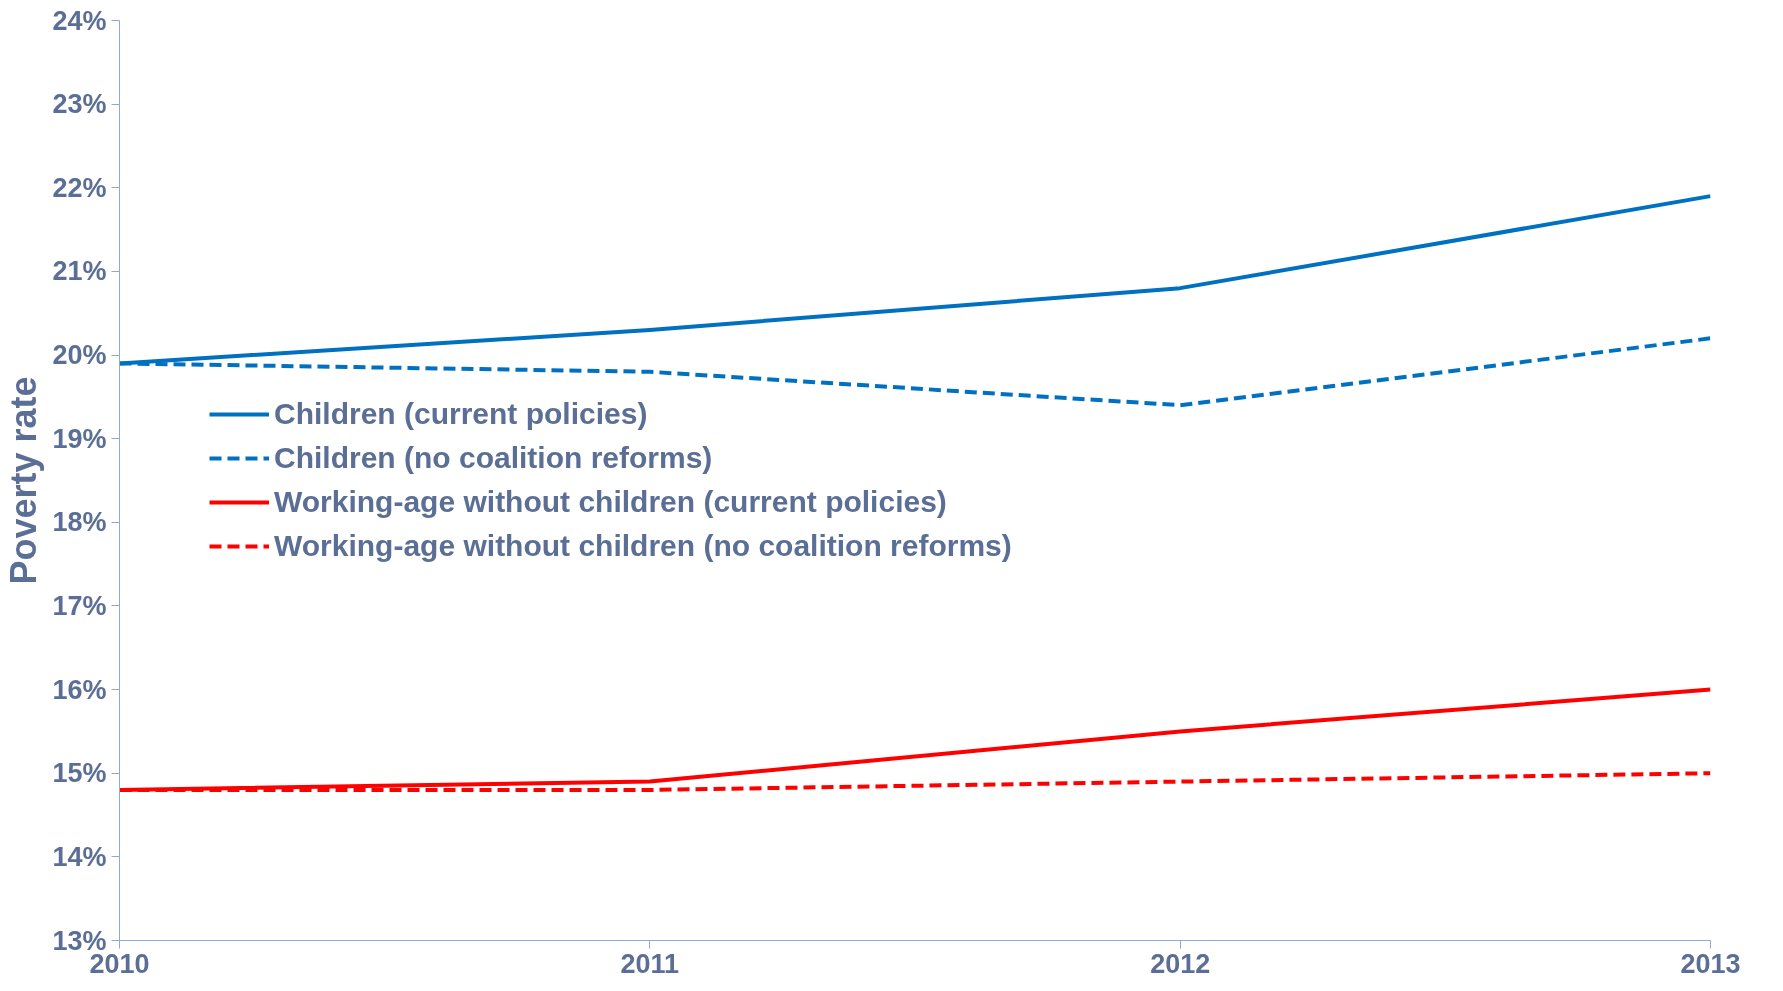 The image size is (1783, 991). What do you see at coordinates (1710, 963) in the screenshot?
I see `x-tick-label: 2013` at bounding box center [1710, 963].